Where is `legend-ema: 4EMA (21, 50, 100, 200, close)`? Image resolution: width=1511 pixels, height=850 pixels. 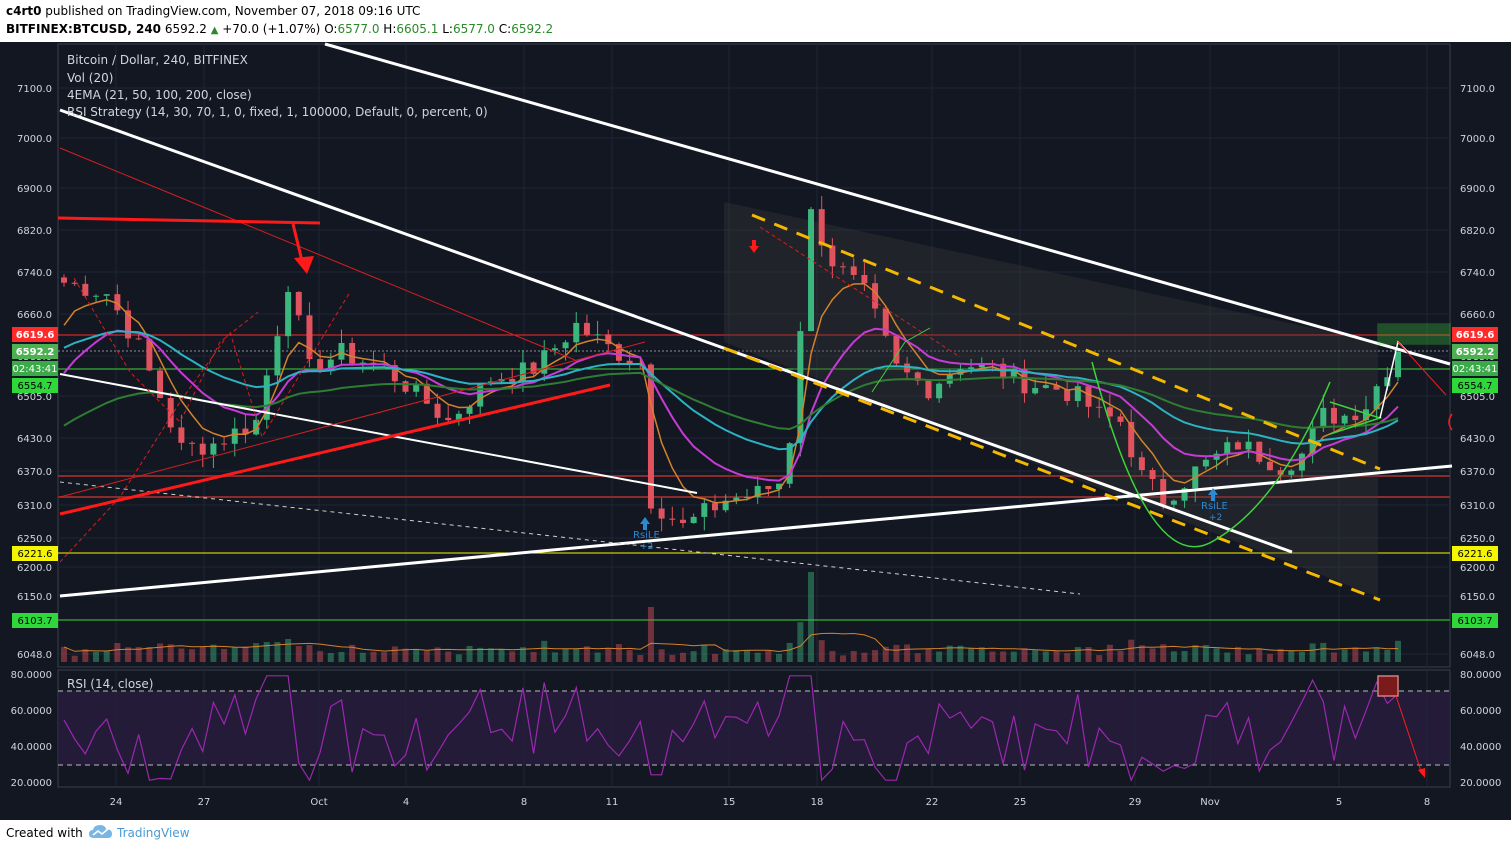
legend-ema: 4EMA (21, 50, 100, 200, close) is located at coordinates (159, 95).